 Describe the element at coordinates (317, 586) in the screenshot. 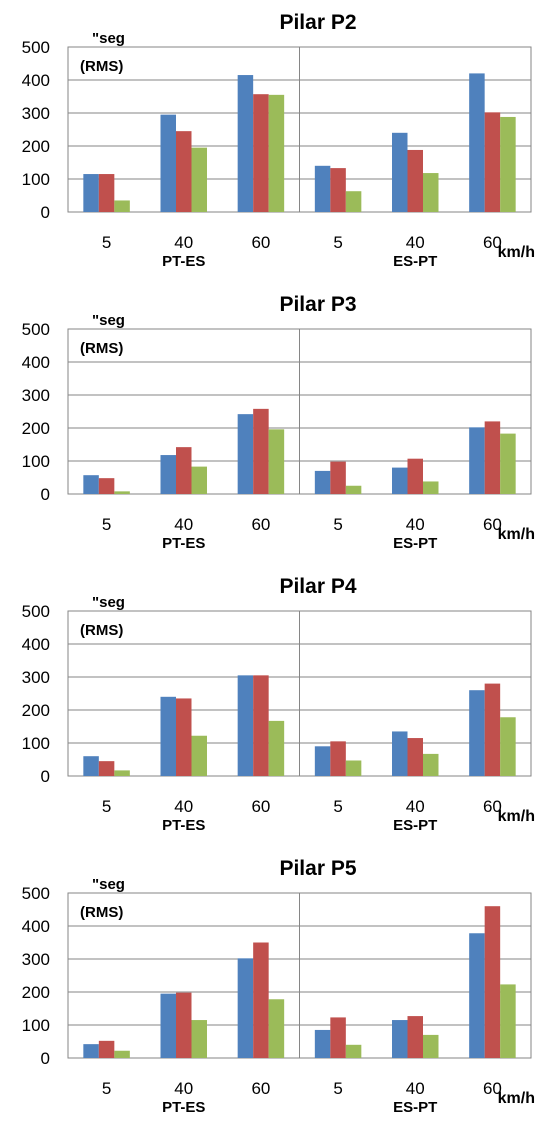

I see `chart-title: Pilar P4` at that location.